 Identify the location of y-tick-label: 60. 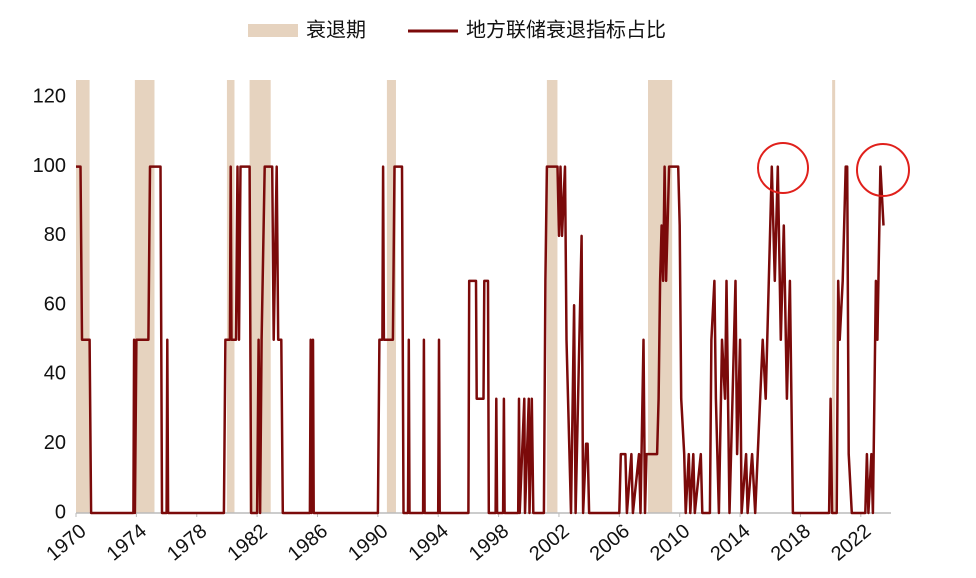
(55, 304).